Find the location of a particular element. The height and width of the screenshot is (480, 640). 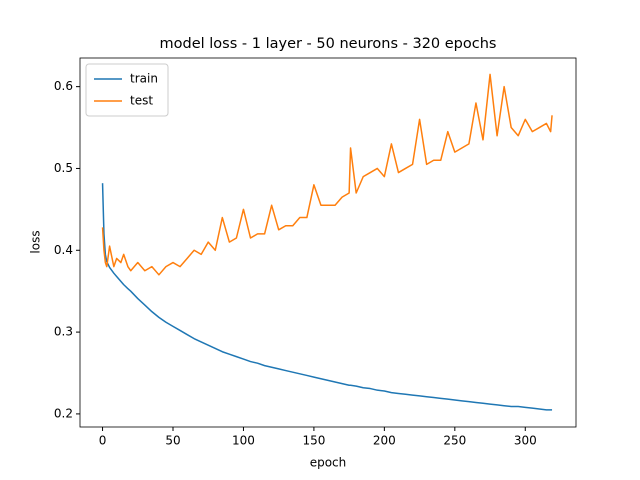

y-tick-label: 0.5 is located at coordinates (63, 168).